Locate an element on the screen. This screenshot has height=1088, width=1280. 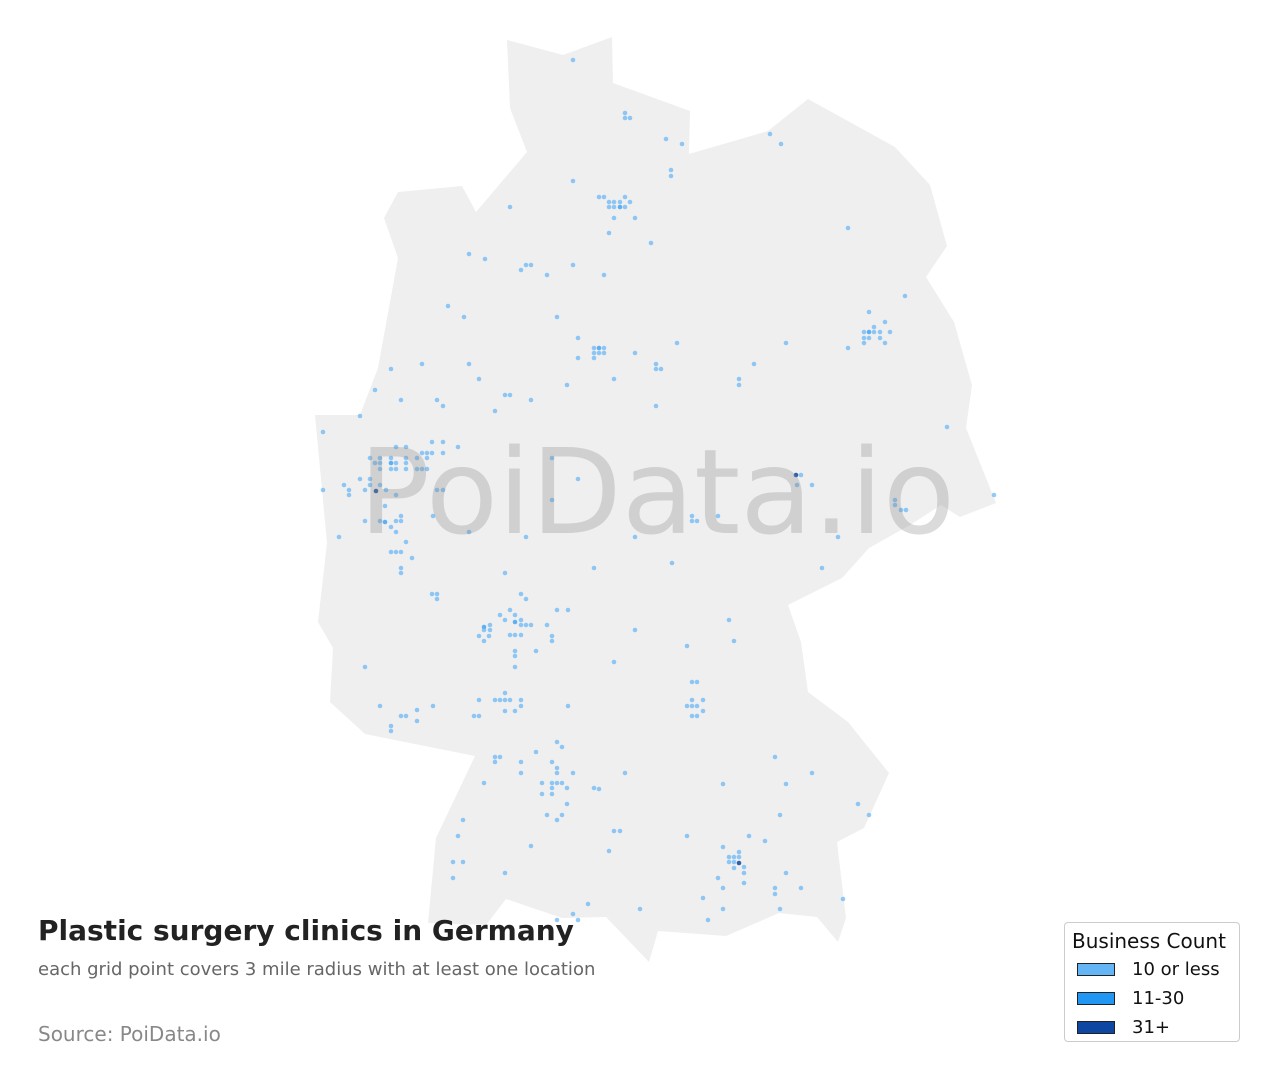
legend-item-high: 31+ is located at coordinates (1123, 1027).